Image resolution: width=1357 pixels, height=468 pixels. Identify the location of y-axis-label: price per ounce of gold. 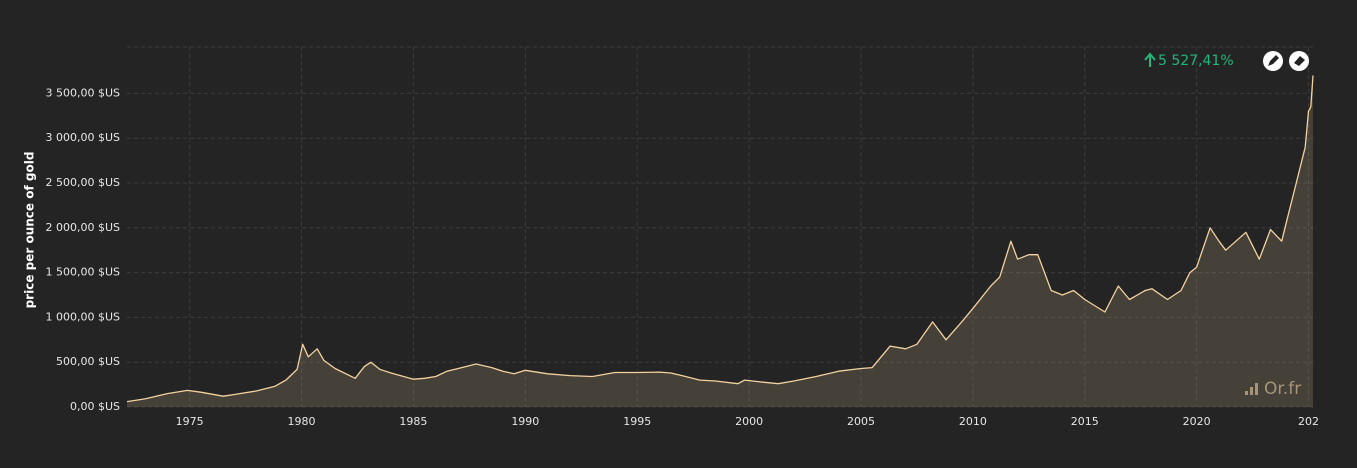
(30, 230).